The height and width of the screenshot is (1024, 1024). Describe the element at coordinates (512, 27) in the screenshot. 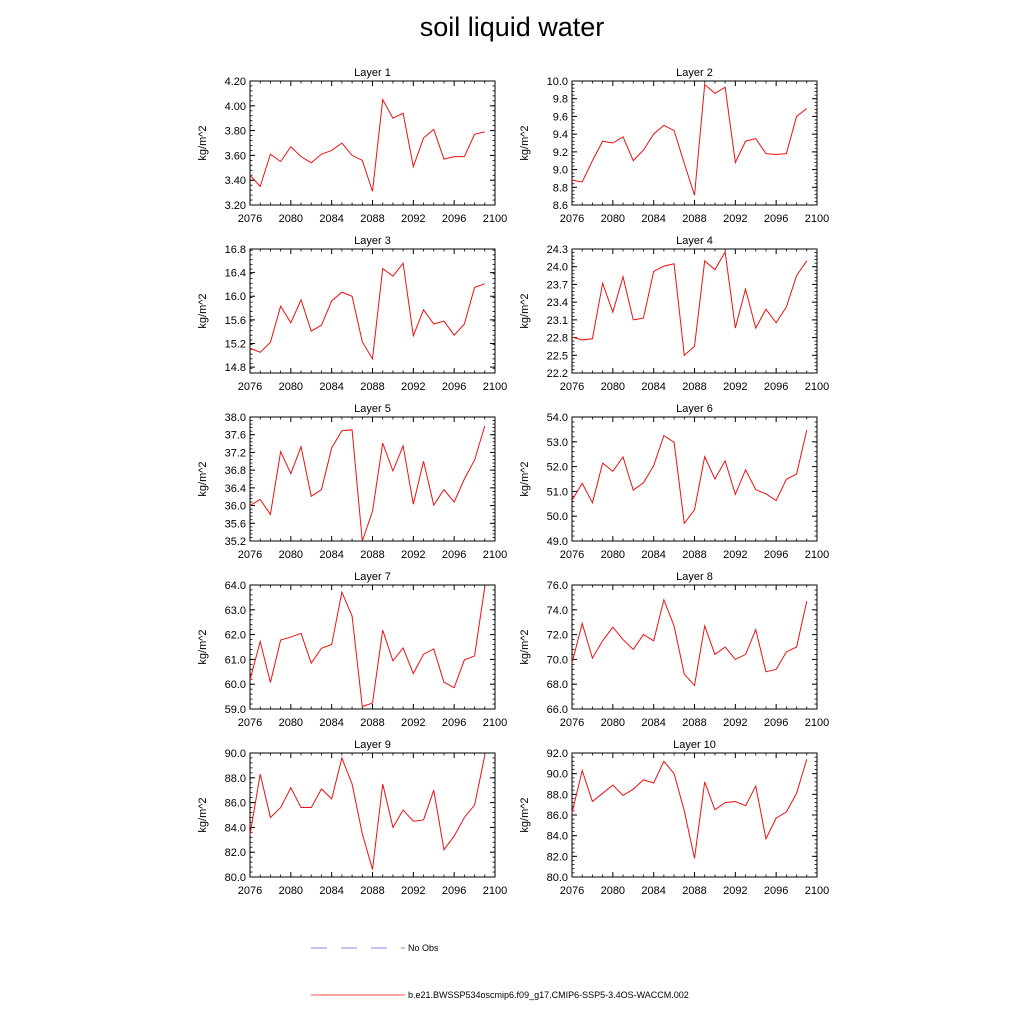

I see `chart-title: soil liquid water` at that location.